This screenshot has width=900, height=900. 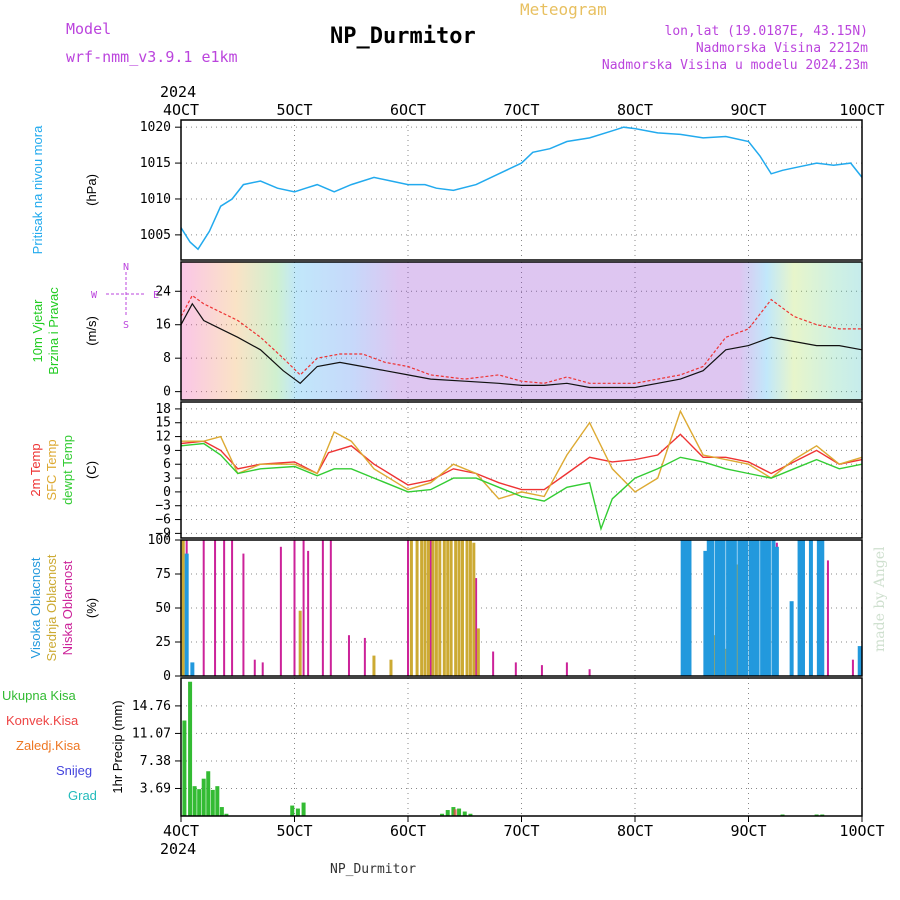 What do you see at coordinates (151, 733) in the screenshot?
I see `y-tick-label: 11.07` at bounding box center [151, 733].